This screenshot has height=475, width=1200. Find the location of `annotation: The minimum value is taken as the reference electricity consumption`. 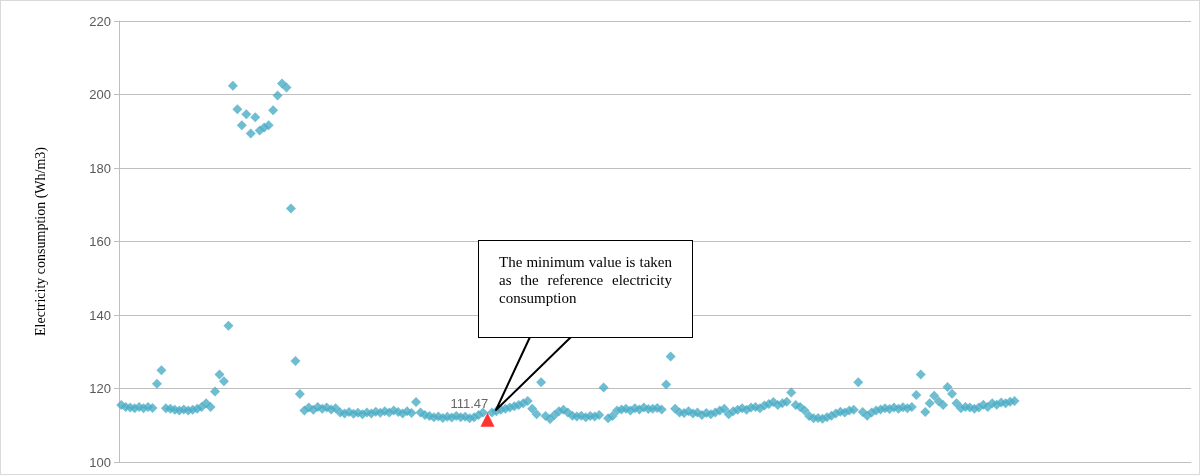

annotation: The minimum value is taken as the reference electricity consumption is located at coordinates (585, 289).